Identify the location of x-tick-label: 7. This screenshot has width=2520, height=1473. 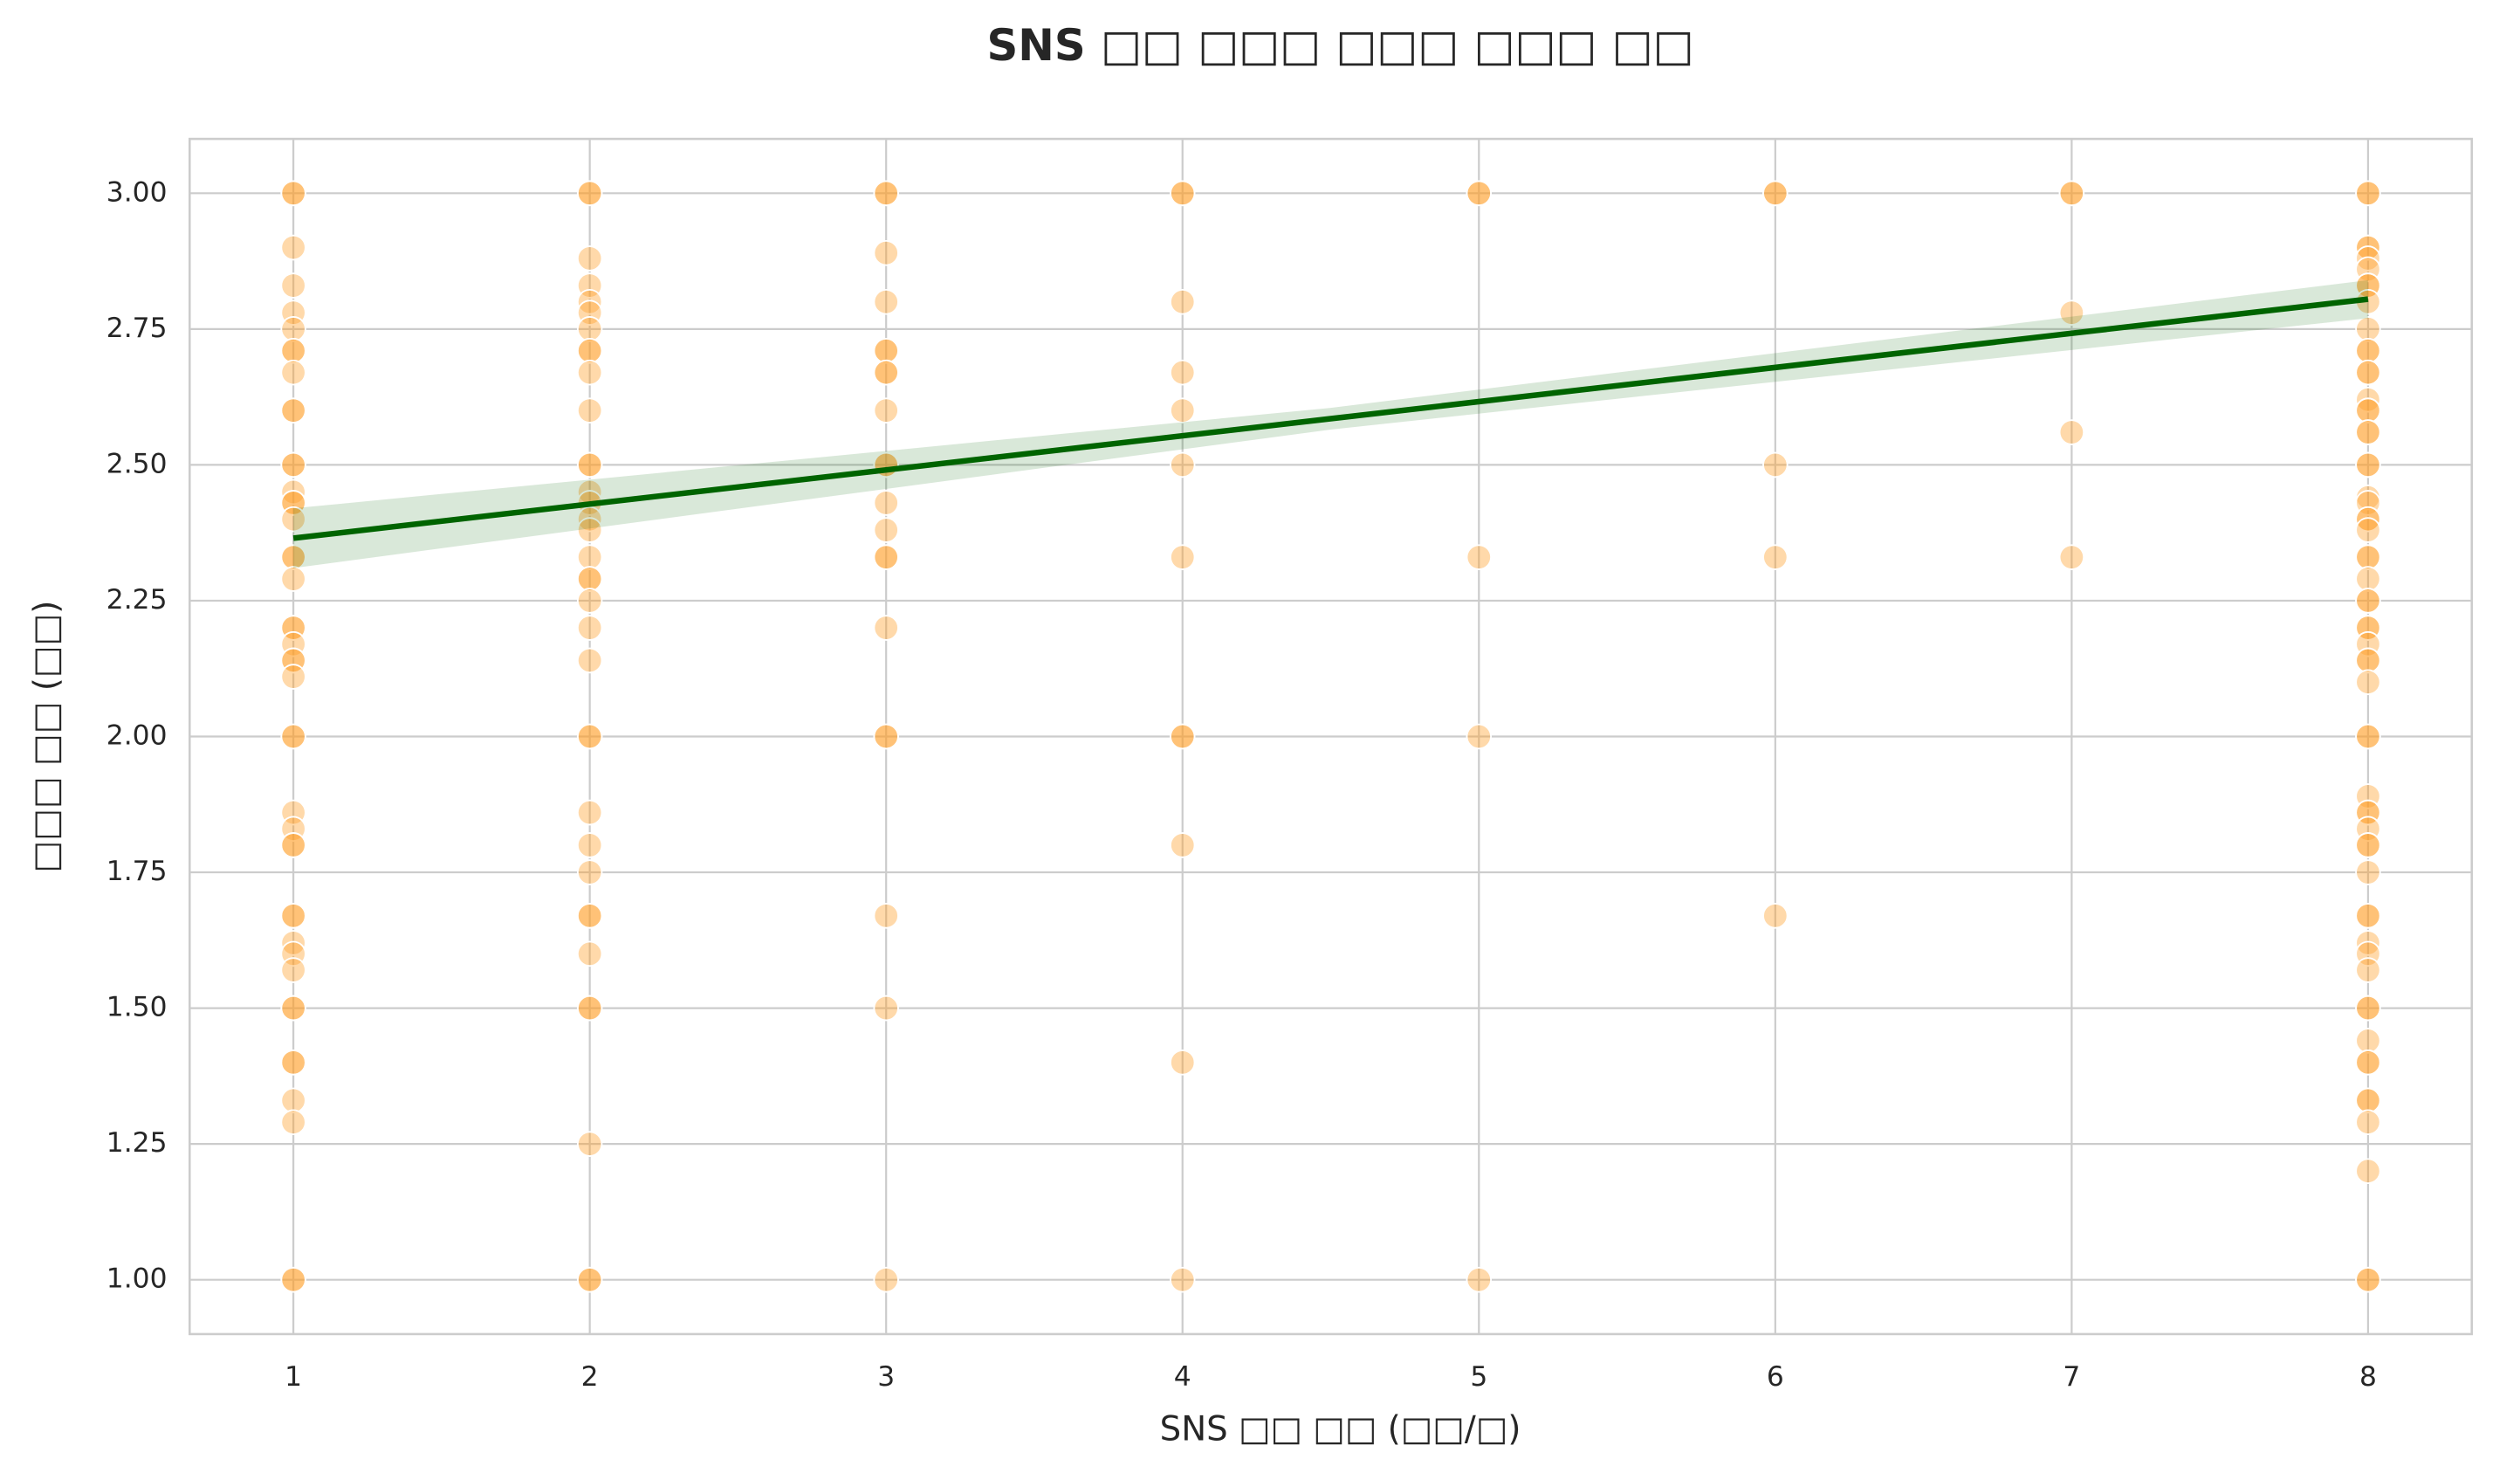
(2071, 1377).